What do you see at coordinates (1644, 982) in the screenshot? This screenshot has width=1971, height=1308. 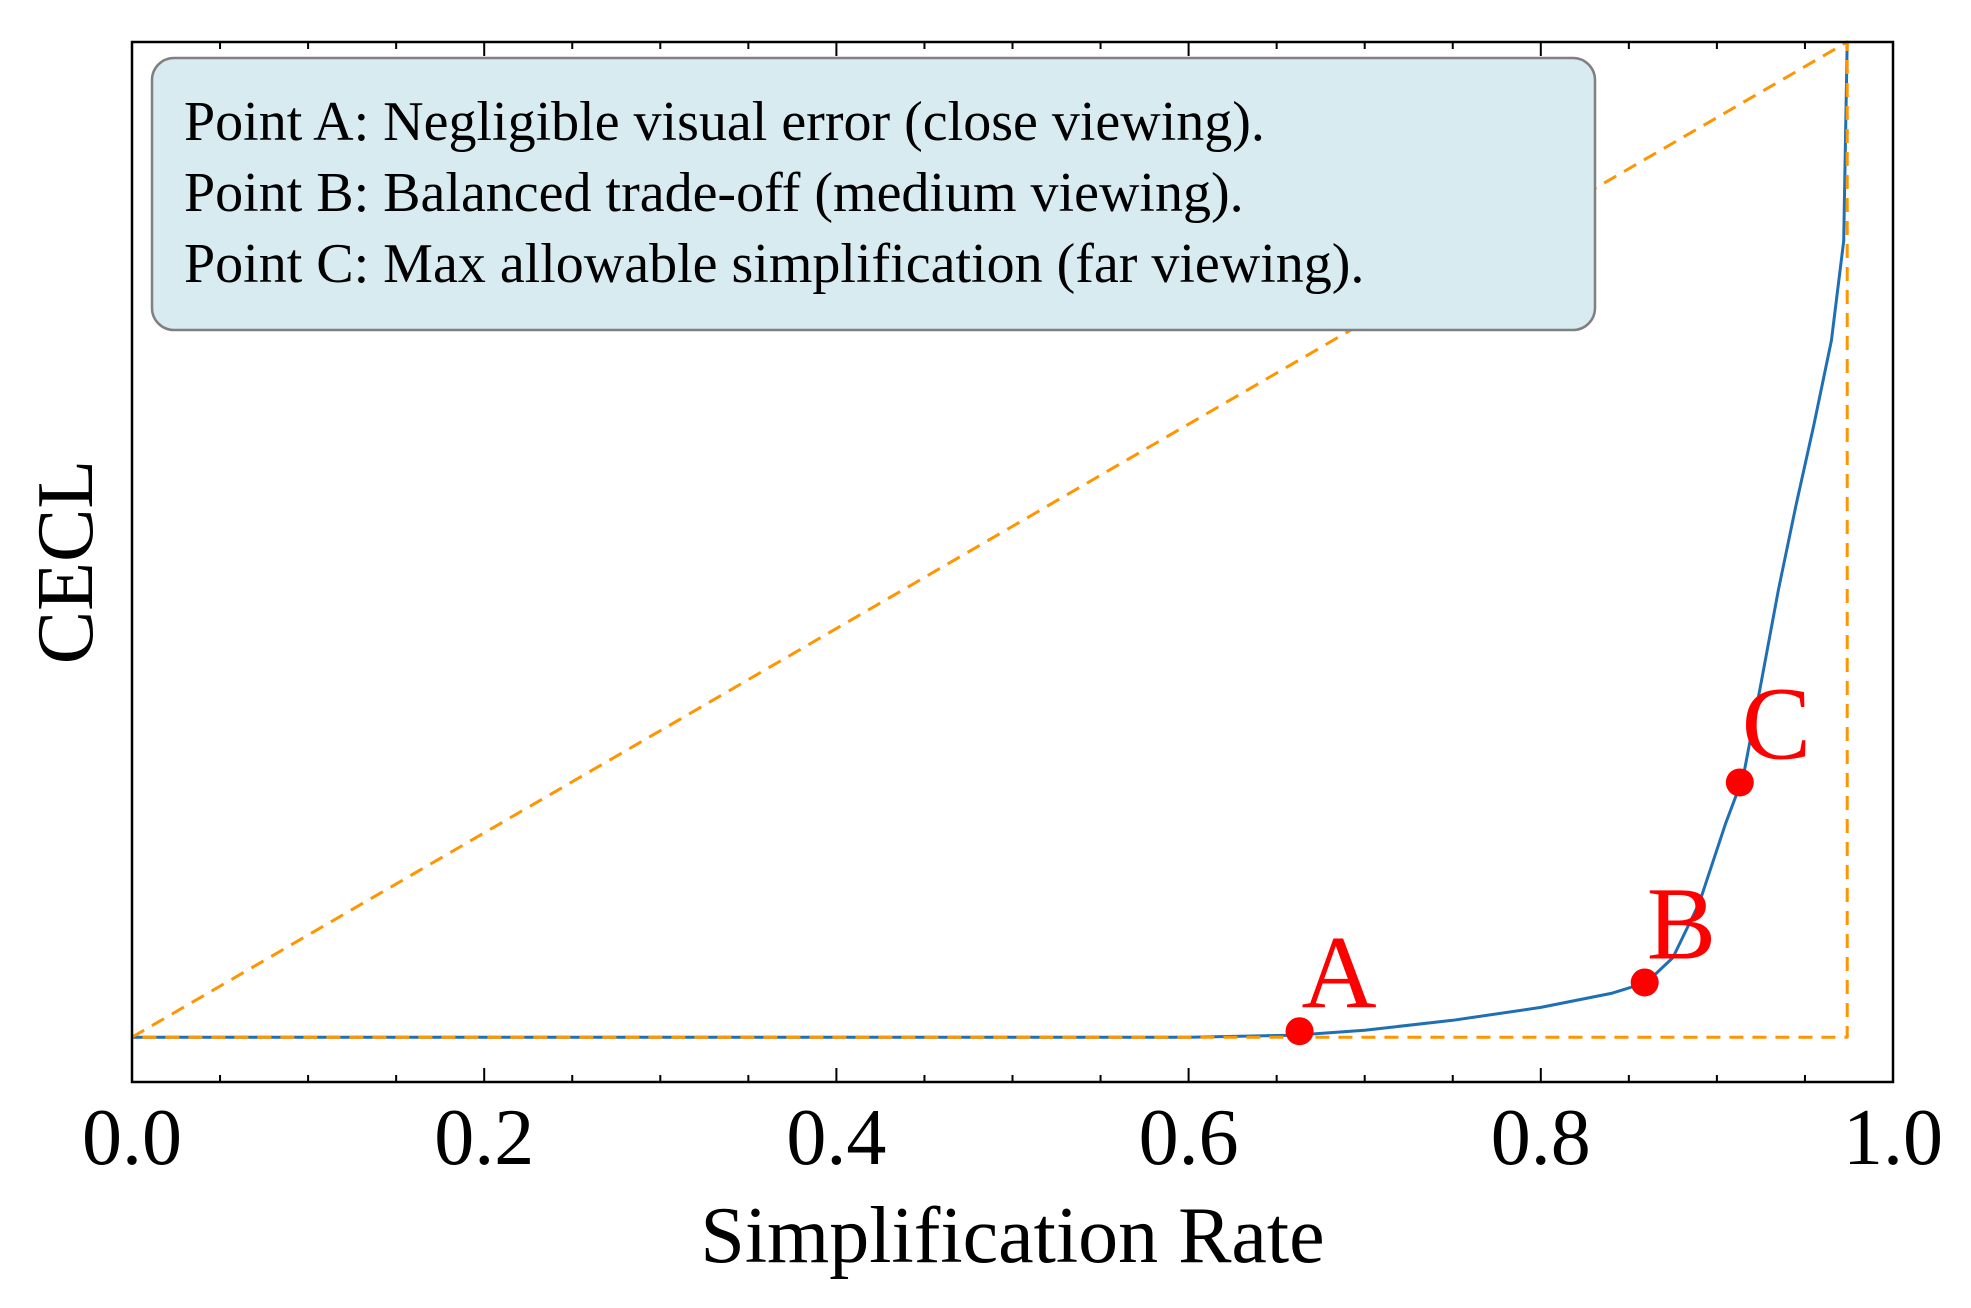 I see `point-b-marker` at bounding box center [1644, 982].